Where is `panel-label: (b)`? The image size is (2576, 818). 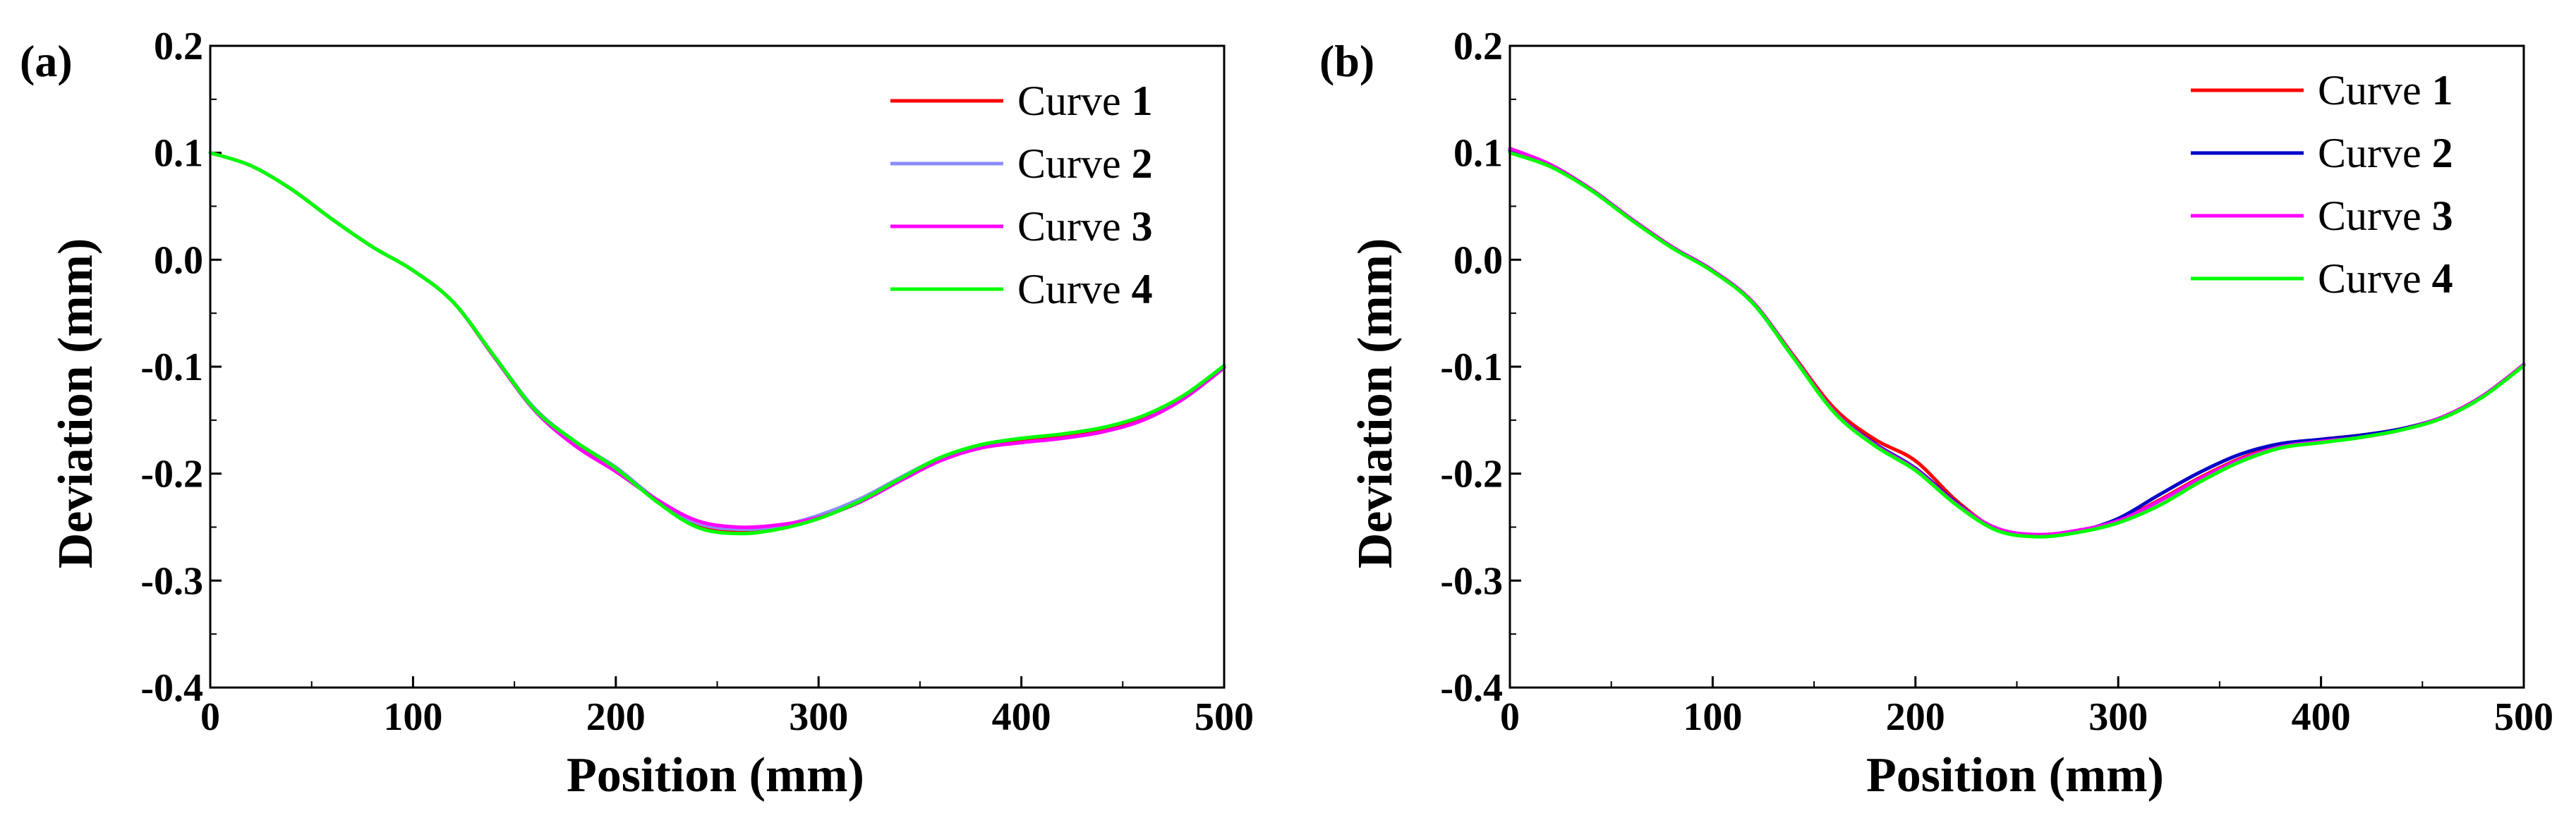 panel-label: (b) is located at coordinates (1347, 61).